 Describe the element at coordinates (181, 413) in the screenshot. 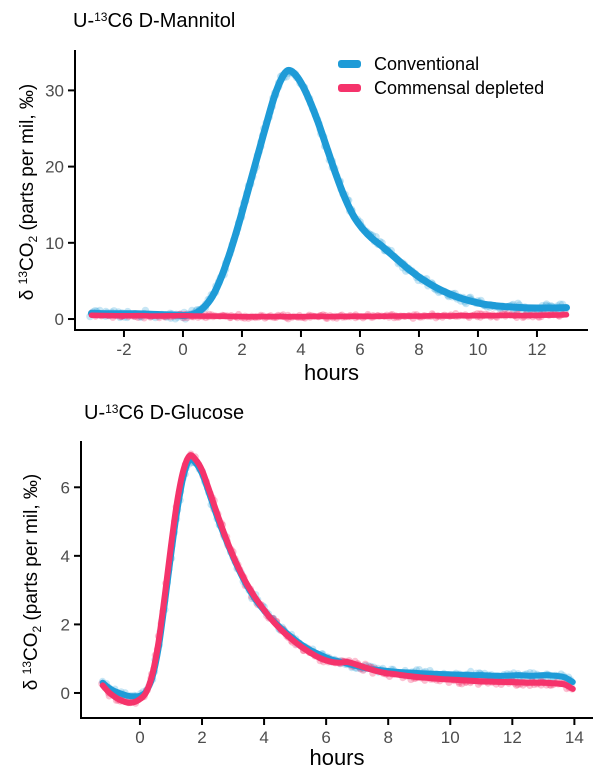

I see `title-suffix: C6 D-Glucose` at that location.